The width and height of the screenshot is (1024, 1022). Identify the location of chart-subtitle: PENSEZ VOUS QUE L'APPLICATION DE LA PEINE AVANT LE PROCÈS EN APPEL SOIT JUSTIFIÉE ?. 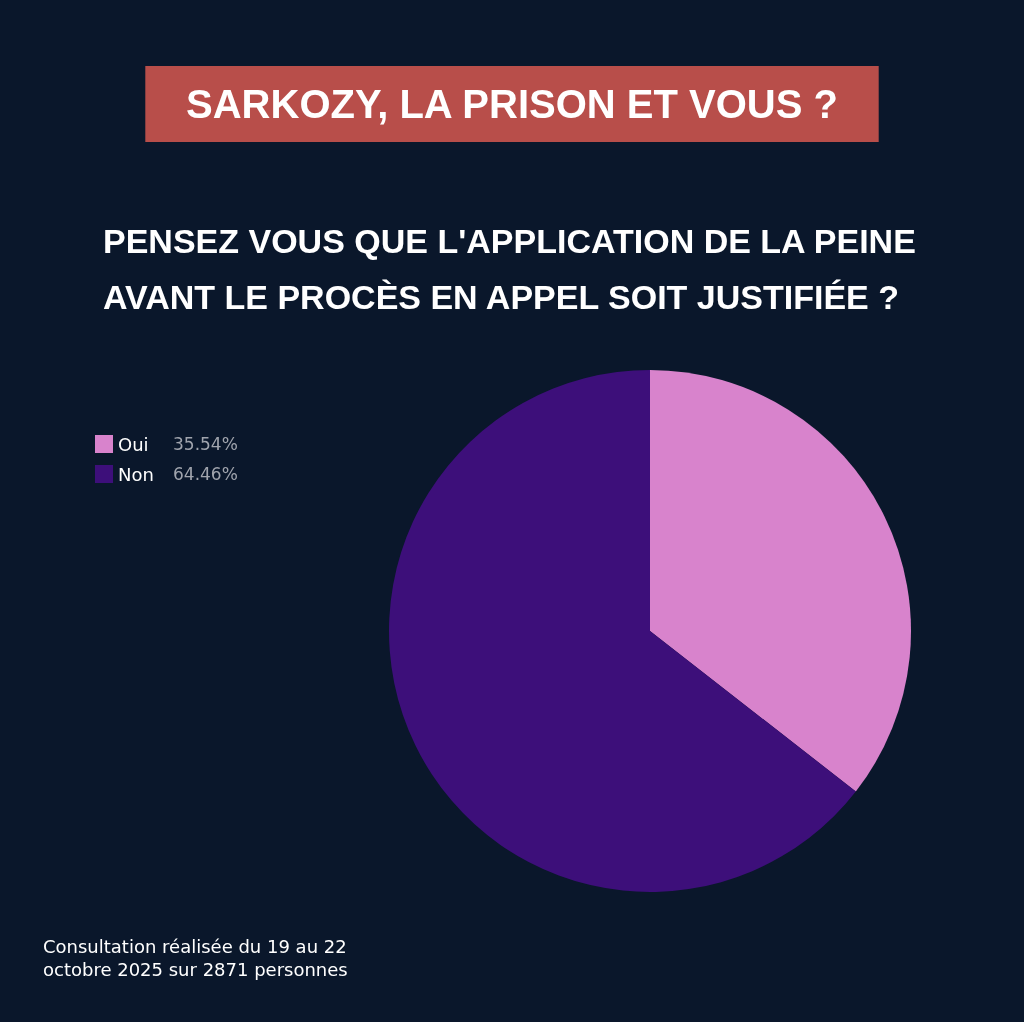
(509, 269).